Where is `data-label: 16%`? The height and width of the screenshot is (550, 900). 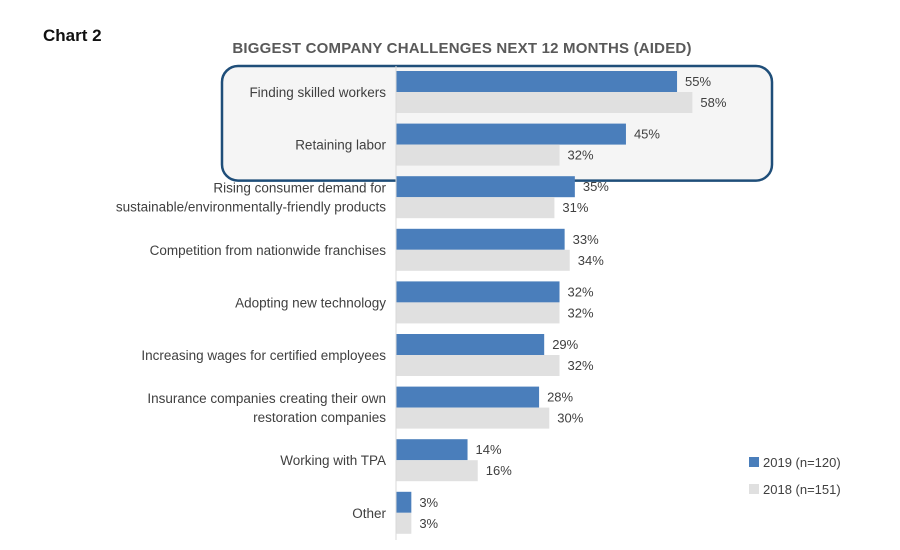
data-label: 16% is located at coordinates (499, 470).